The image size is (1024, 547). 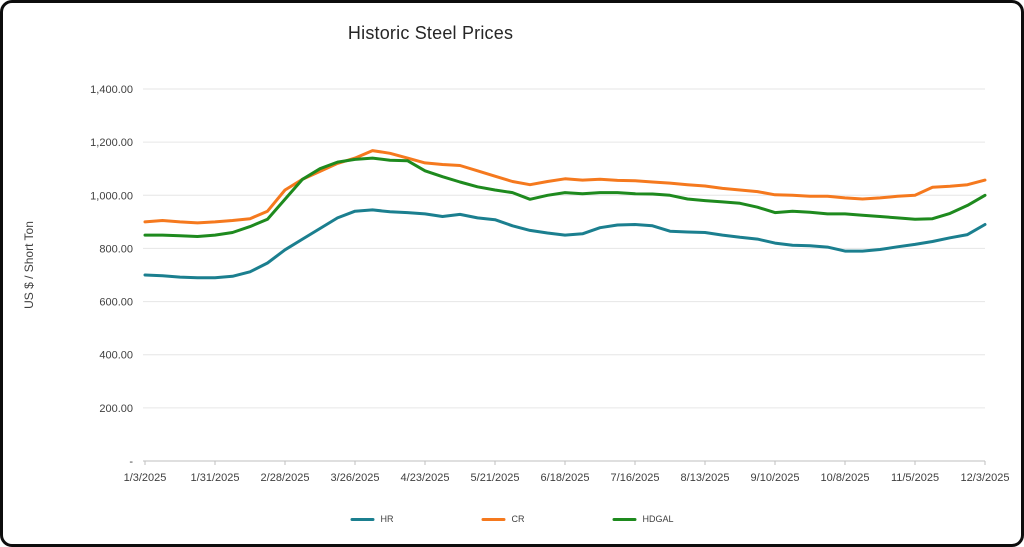 I want to click on series-line-hr, so click(x=565, y=244).